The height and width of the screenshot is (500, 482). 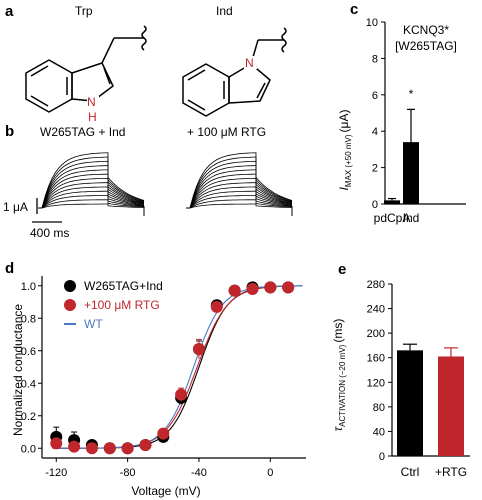 What do you see at coordinates (28, 384) in the screenshot?
I see `chart-d-ytick-label: 0.4` at bounding box center [28, 384].